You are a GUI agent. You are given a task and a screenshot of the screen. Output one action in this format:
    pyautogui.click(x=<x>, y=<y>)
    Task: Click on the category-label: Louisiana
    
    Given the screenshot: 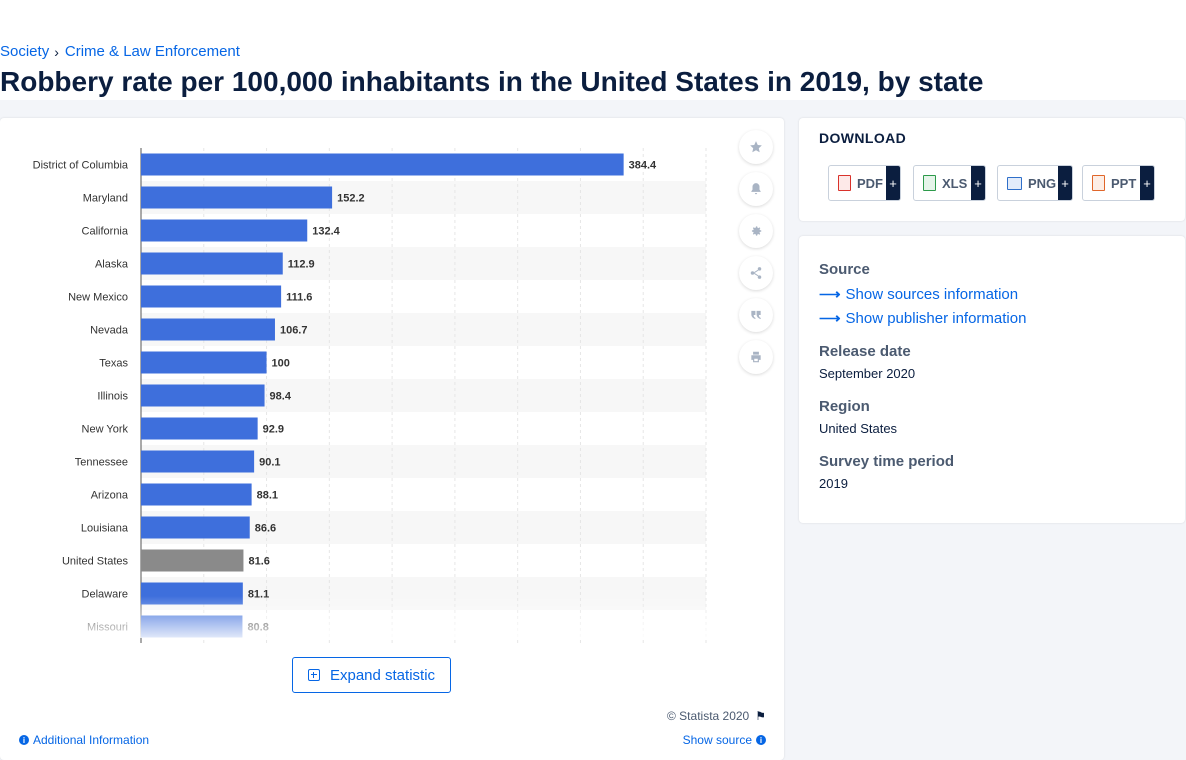 What is the action you would take?
    pyautogui.click(x=105, y=529)
    